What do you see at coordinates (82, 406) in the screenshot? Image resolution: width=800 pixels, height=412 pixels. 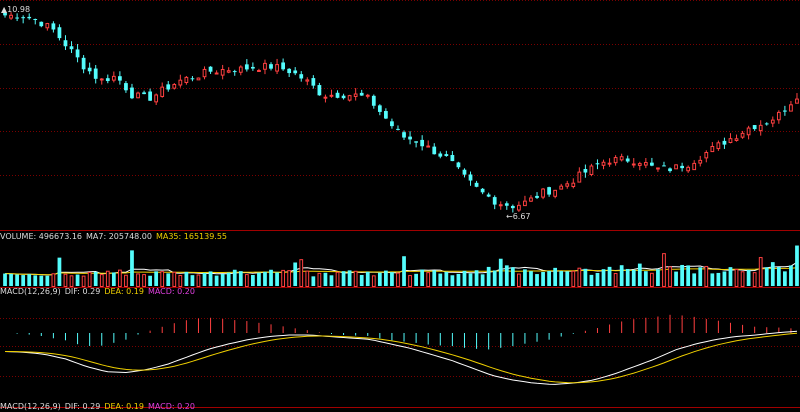 I see `macd-dif-repeat: DIF: 0.29` at bounding box center [82, 406].